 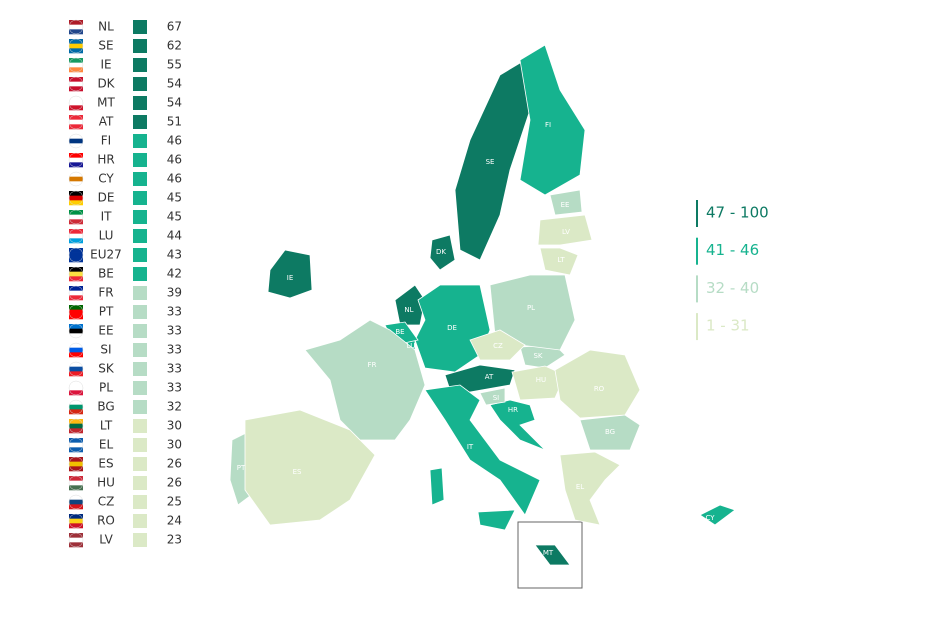 What do you see at coordinates (174, 46) in the screenshot?
I see `country-value: 62` at bounding box center [174, 46].